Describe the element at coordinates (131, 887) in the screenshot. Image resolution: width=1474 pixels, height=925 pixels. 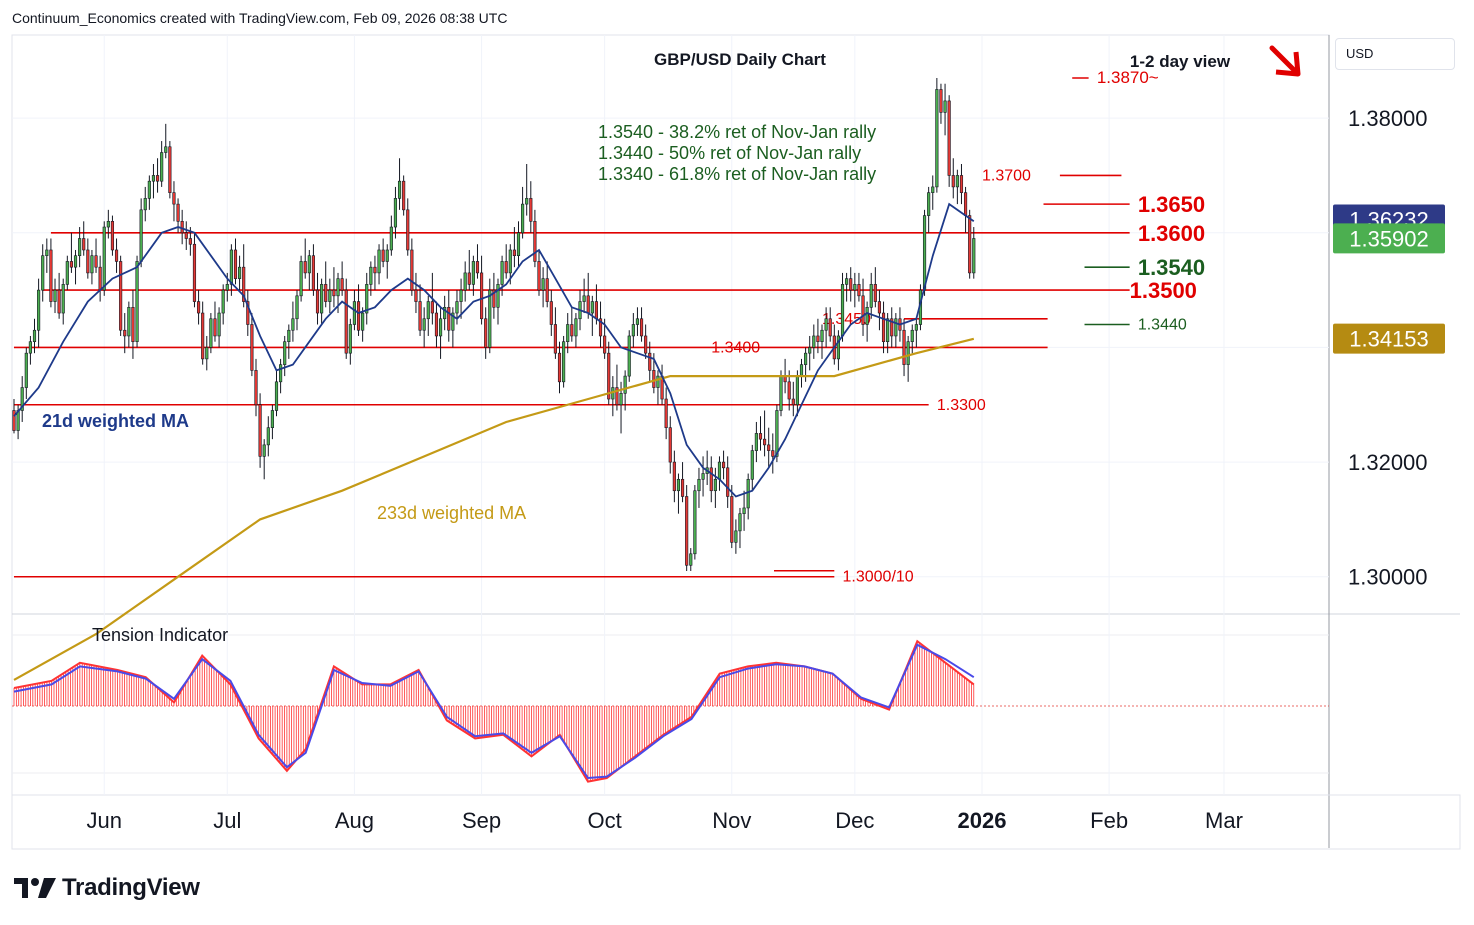
I see `brand-name: TradingView` at that location.